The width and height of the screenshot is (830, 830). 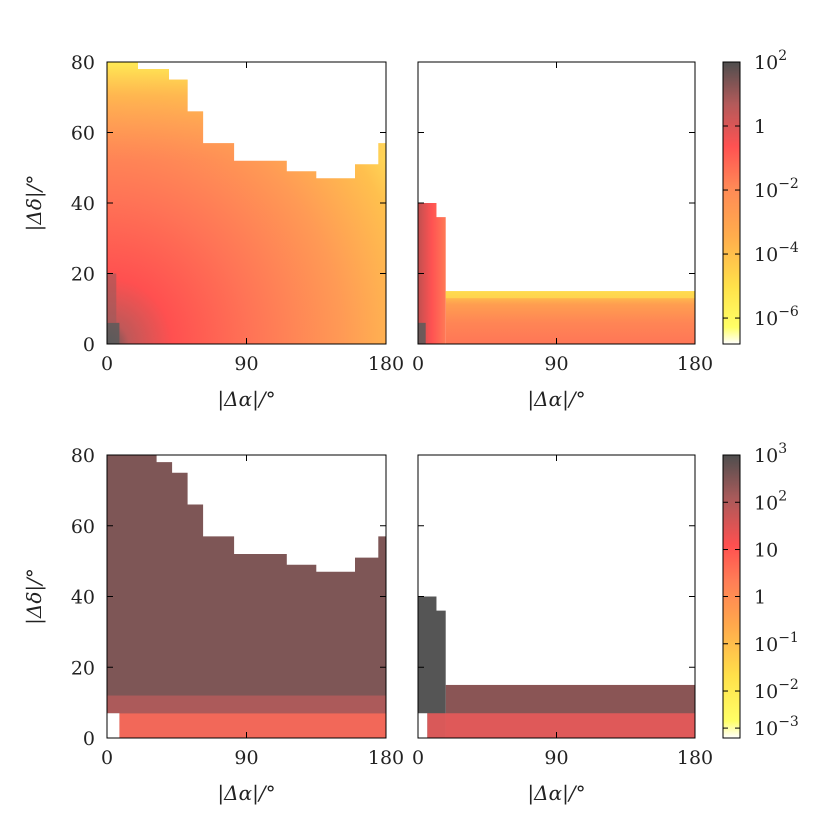 I want to click on colorbar-label: 10⁻⁶, so click(x=776, y=317).